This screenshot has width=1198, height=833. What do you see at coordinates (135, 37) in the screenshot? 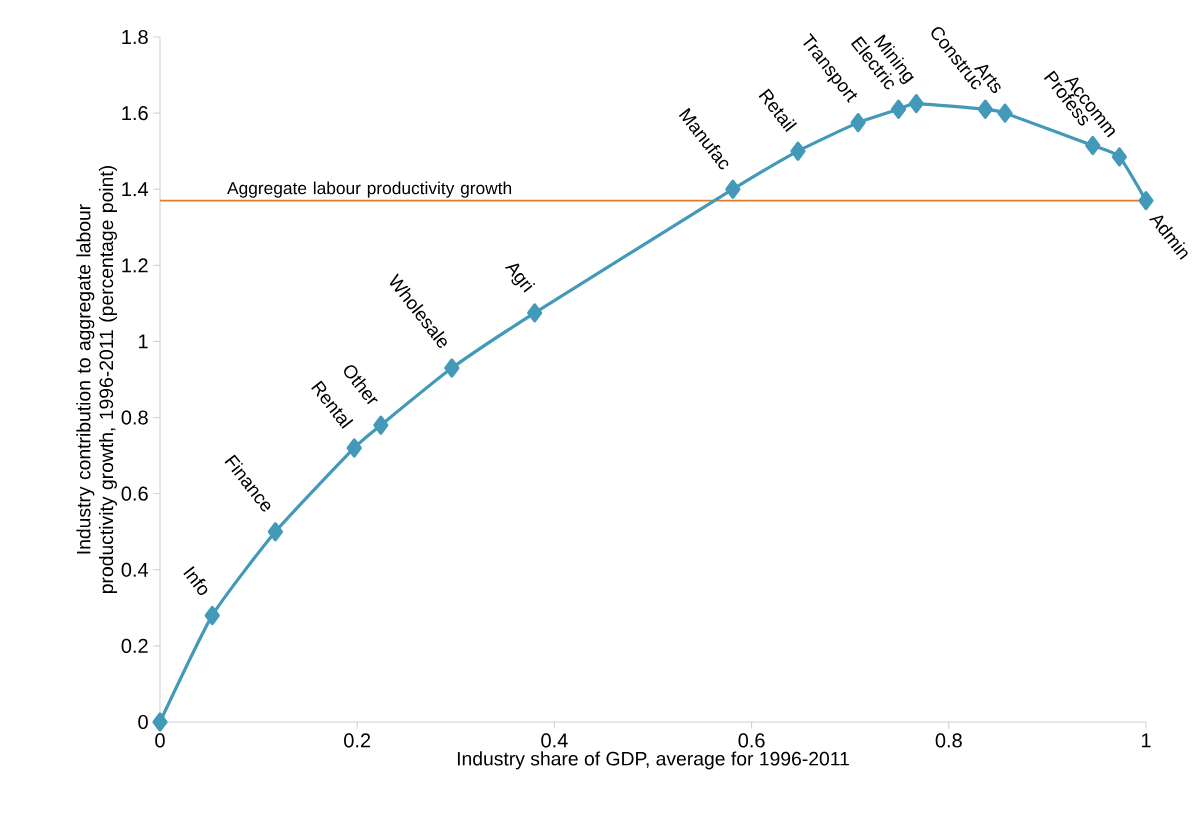
I see `y-tick-label: 1.8` at bounding box center [135, 37].